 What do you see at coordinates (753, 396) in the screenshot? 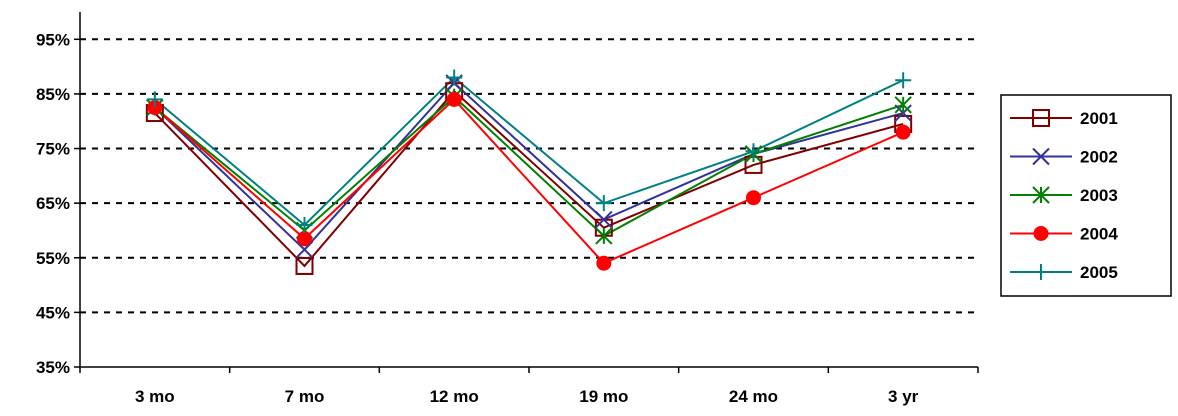
I see `x-tick-label: 24 mo` at bounding box center [753, 396].